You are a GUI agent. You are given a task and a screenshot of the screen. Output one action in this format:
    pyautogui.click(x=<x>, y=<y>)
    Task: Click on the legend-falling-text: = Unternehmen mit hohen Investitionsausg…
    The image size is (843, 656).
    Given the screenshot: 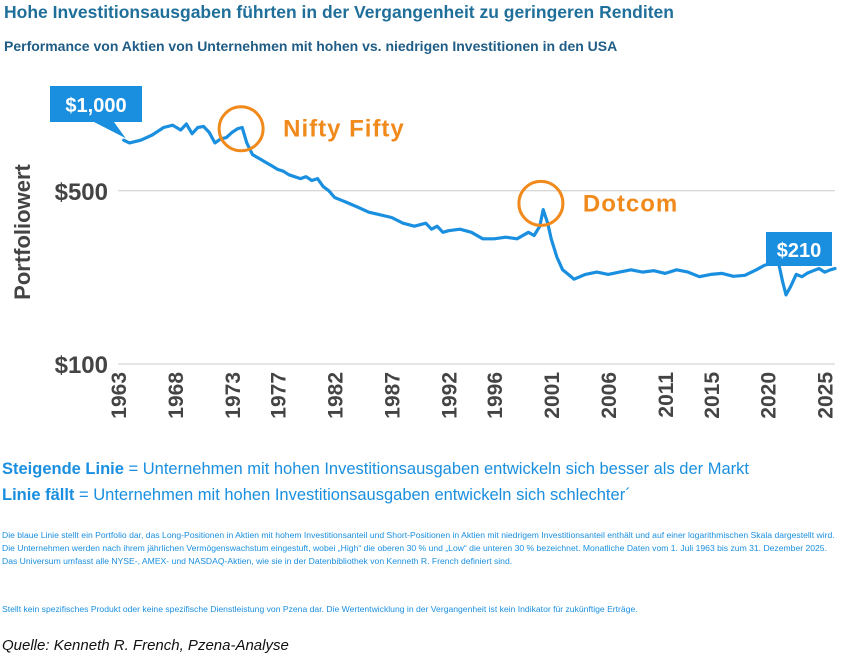 What is the action you would take?
    pyautogui.click(x=352, y=495)
    